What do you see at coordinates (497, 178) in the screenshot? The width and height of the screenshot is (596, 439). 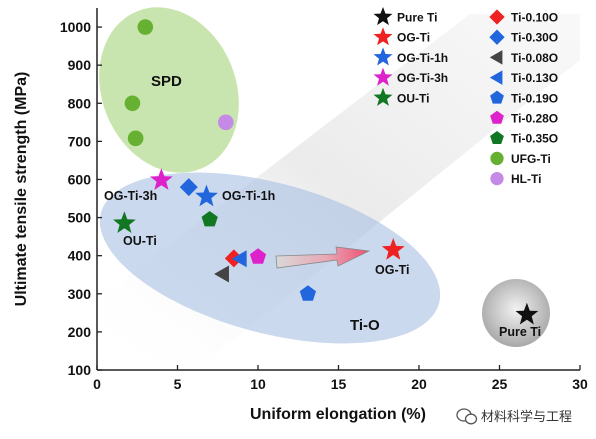 I see `legend-marker-hl-ti` at bounding box center [497, 178].